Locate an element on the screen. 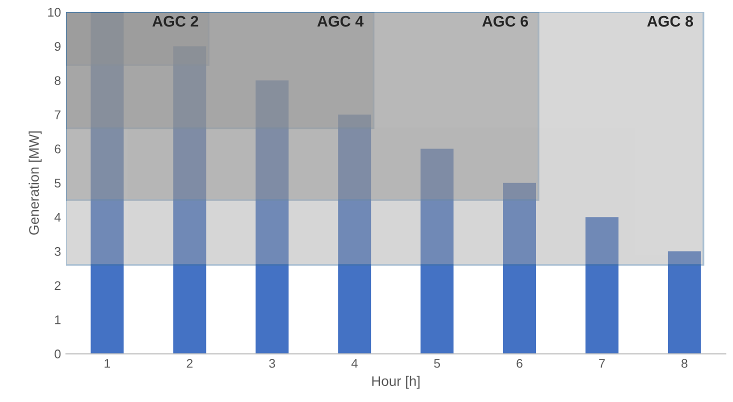 This screenshot has height=402, width=733. y-tick-label: 9 is located at coordinates (57, 46).